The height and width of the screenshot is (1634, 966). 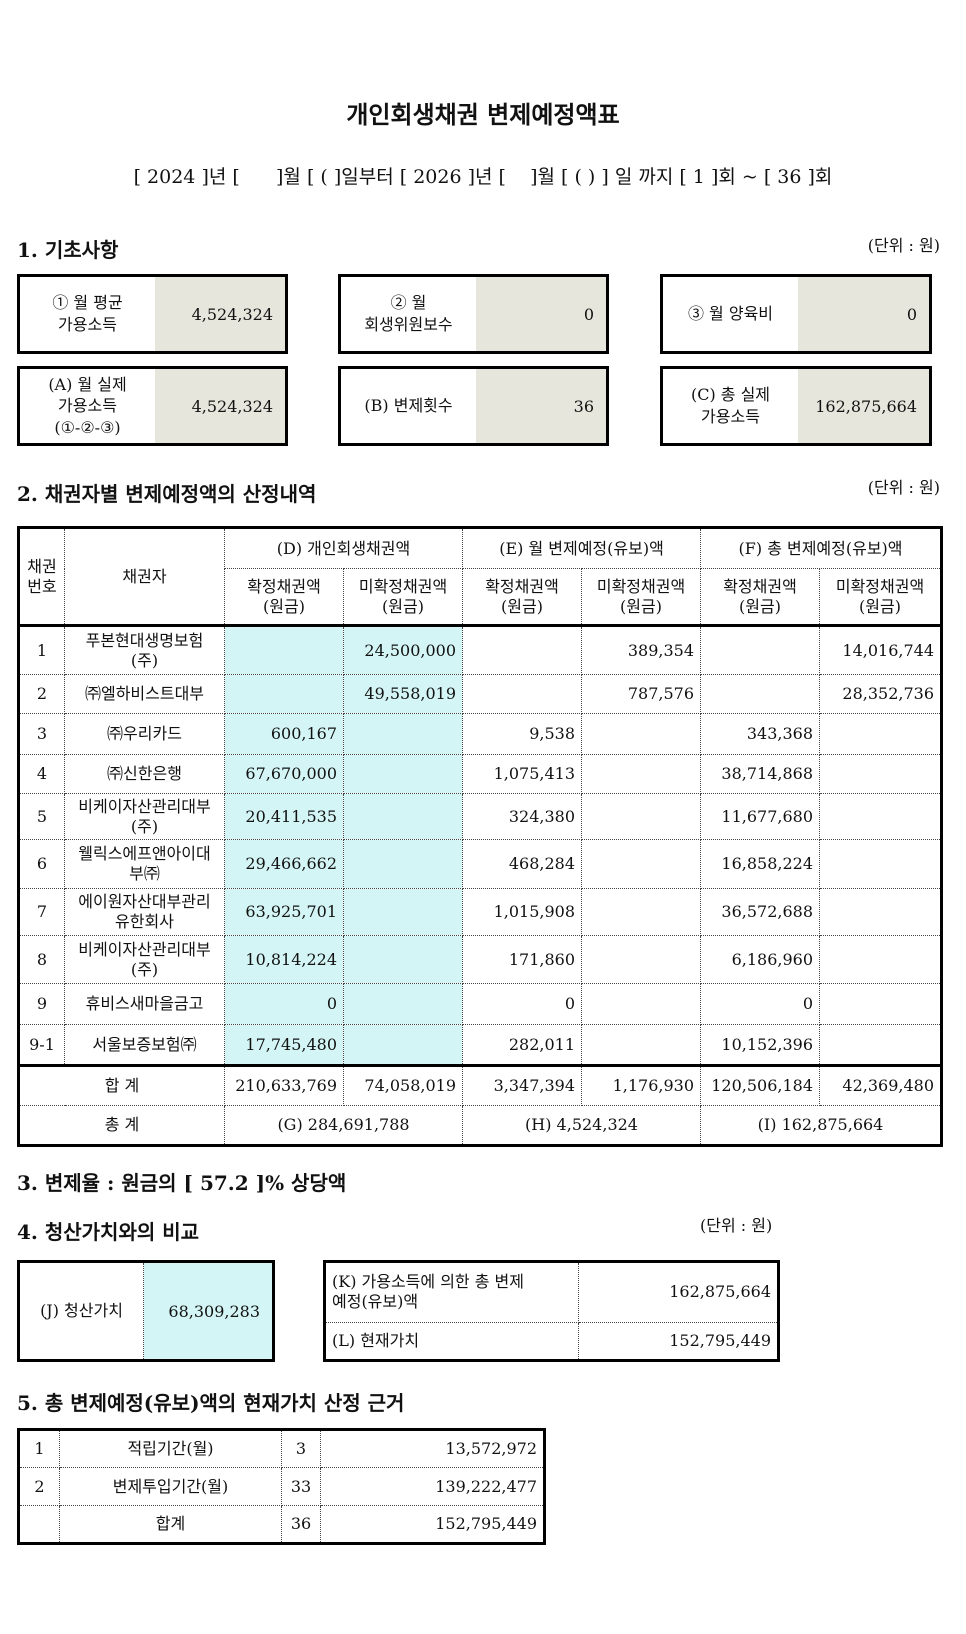 I want to click on liquidation-box: (J) 청산가치 68,309,283, so click(x=146, y=1311).